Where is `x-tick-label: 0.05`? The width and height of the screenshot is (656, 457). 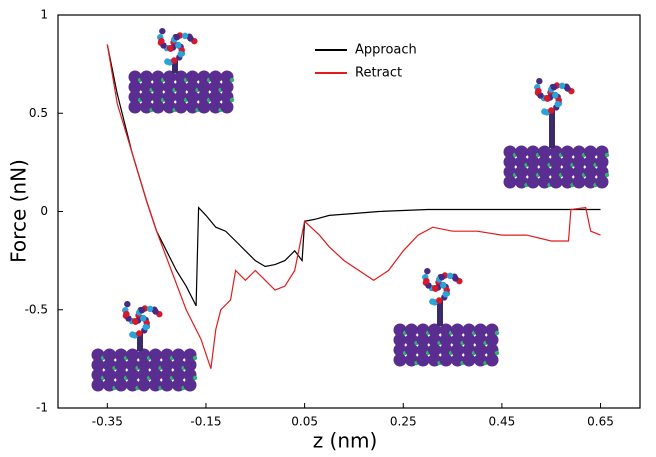 x-tick-label: 0.05 is located at coordinates (304, 422).